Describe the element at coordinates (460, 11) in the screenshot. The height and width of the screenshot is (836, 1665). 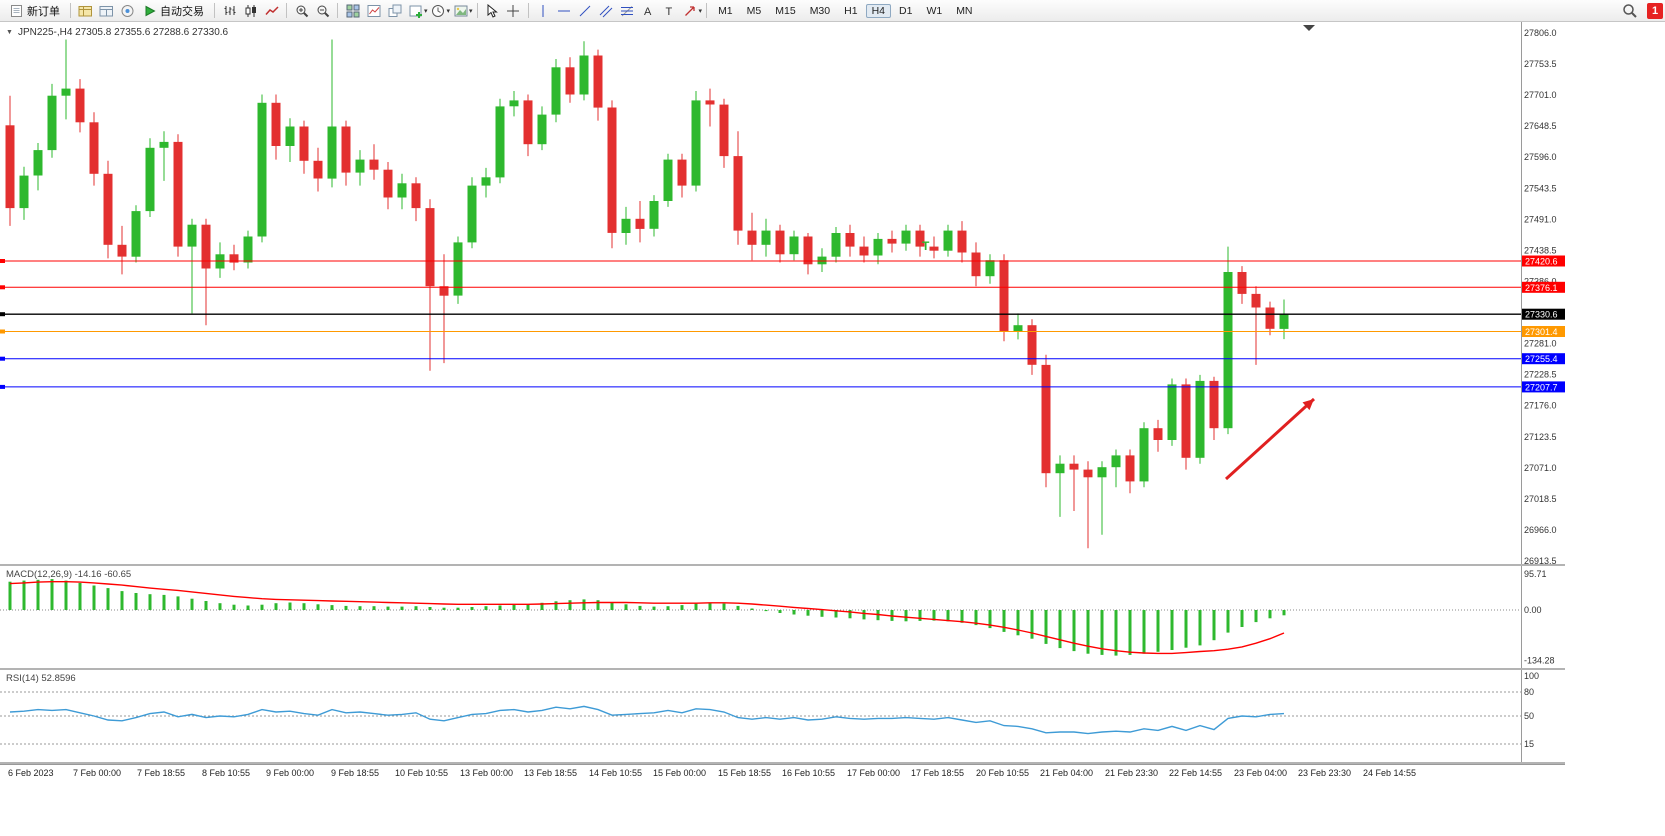
I see `chart-snapshot-icon` at that location.